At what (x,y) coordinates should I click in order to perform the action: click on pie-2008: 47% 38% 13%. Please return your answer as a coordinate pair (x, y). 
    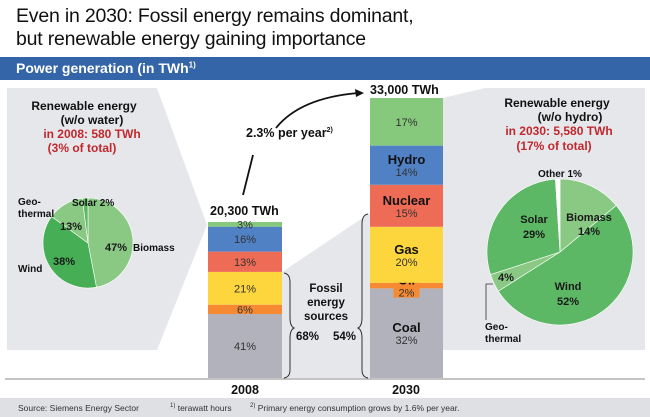
    Looking at the image, I should click on (88, 243).